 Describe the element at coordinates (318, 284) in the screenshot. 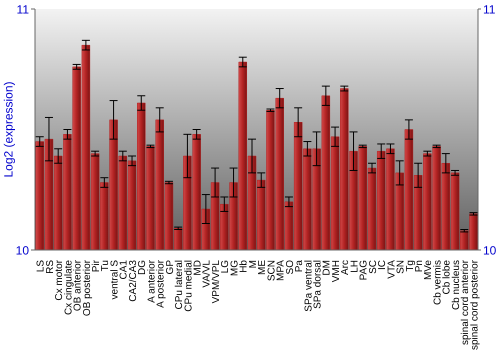

I see `x-tick-label: SPa dorsal` at that location.